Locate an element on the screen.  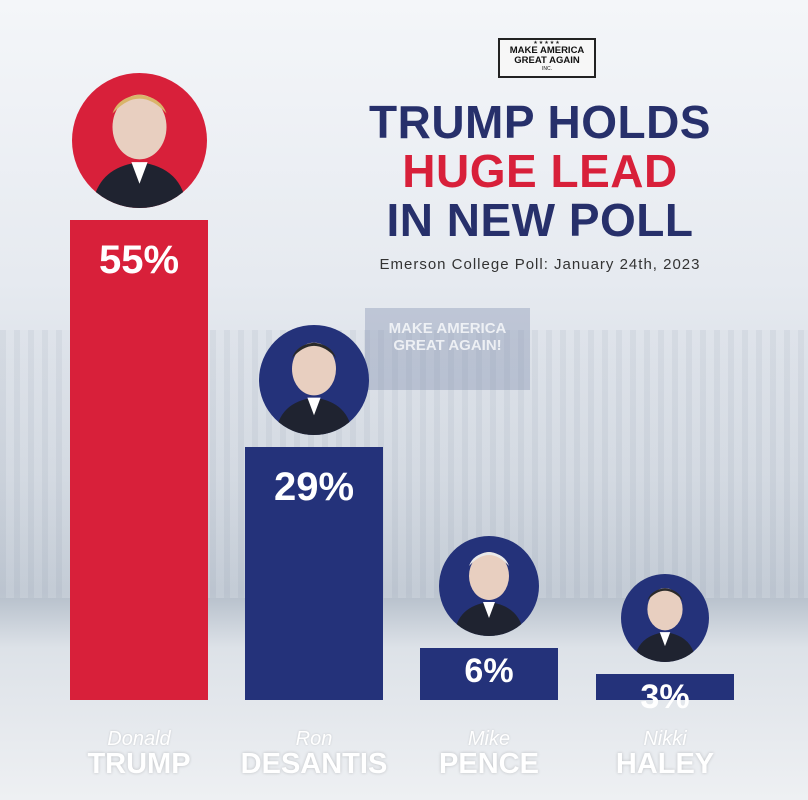
bar-haley: 3% is located at coordinates (665, 695).